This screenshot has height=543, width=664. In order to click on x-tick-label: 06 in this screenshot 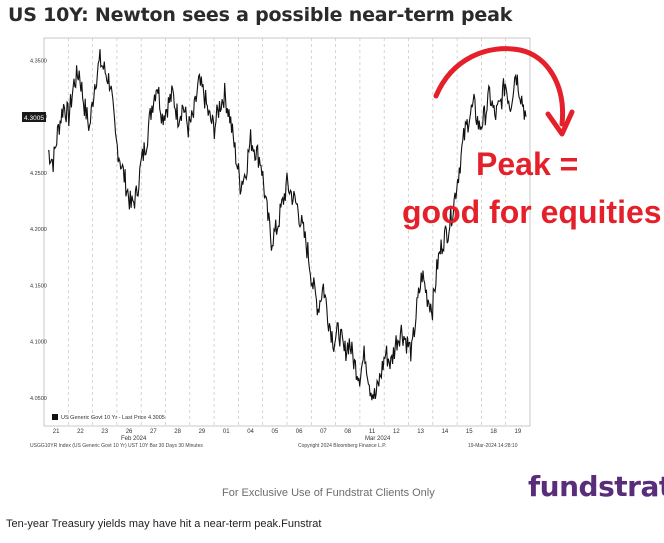, I will do `click(299, 432)`.